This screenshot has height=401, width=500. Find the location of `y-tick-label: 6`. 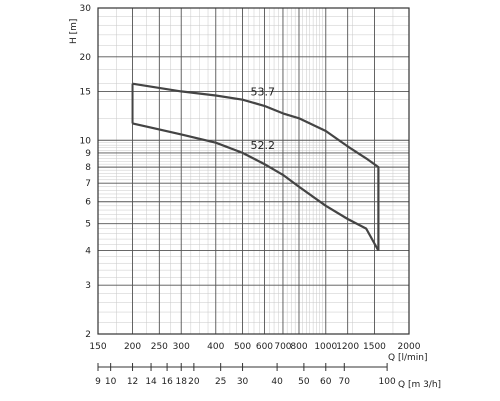

y-tick-label: 6 is located at coordinates (88, 203).